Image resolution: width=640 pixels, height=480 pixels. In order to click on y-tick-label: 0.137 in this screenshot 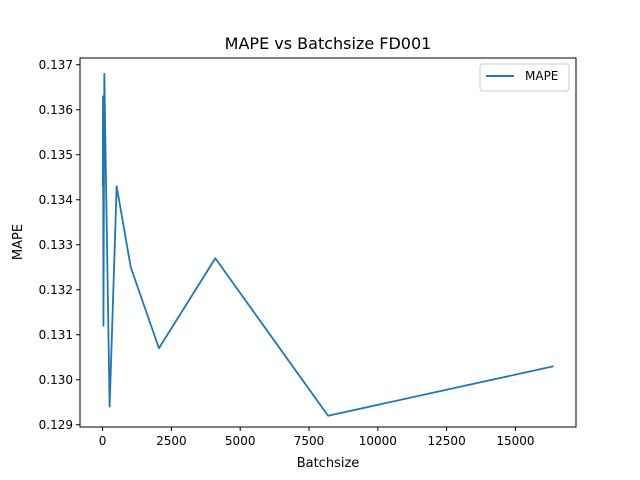, I will do `click(56, 65)`.